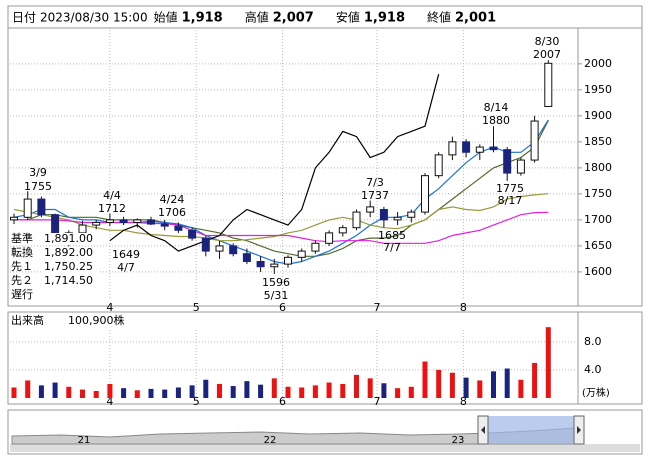 This screenshot has height=474, width=653. What do you see at coordinates (325, 448) in the screenshot?
I see `navigator-scrollbar` at bounding box center [325, 448].